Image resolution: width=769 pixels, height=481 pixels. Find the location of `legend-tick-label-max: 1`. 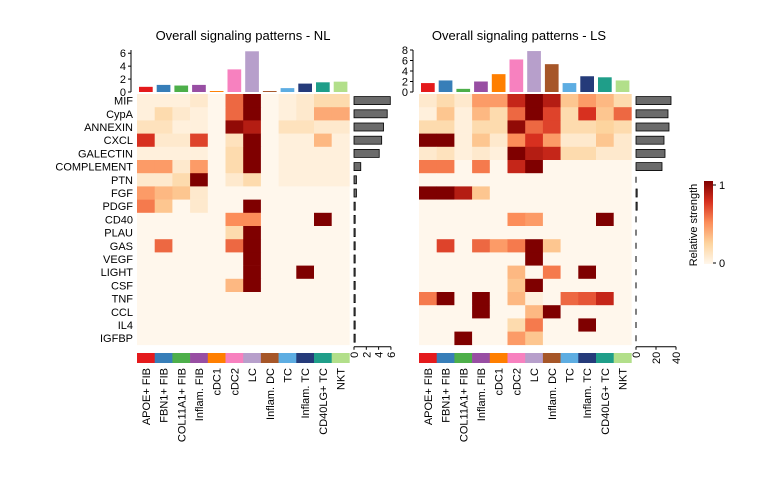

legend-tick-label-max: 1 is located at coordinates (722, 186).